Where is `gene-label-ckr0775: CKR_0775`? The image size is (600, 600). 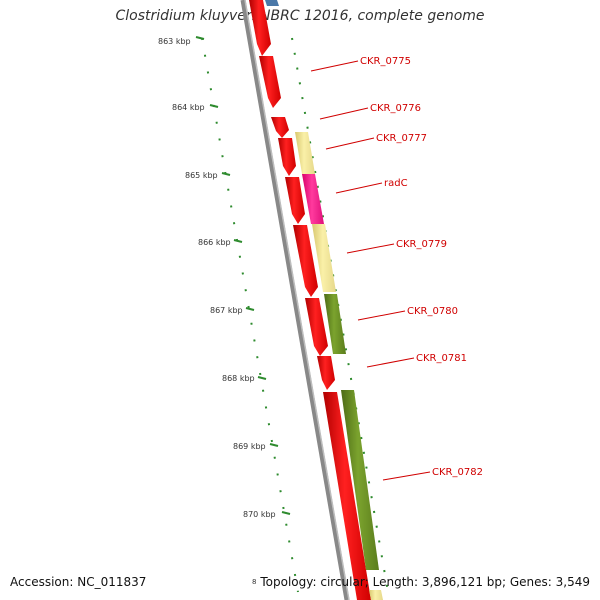
gene-label-ckr0775: CKR_0775 is located at coordinates (385, 61).